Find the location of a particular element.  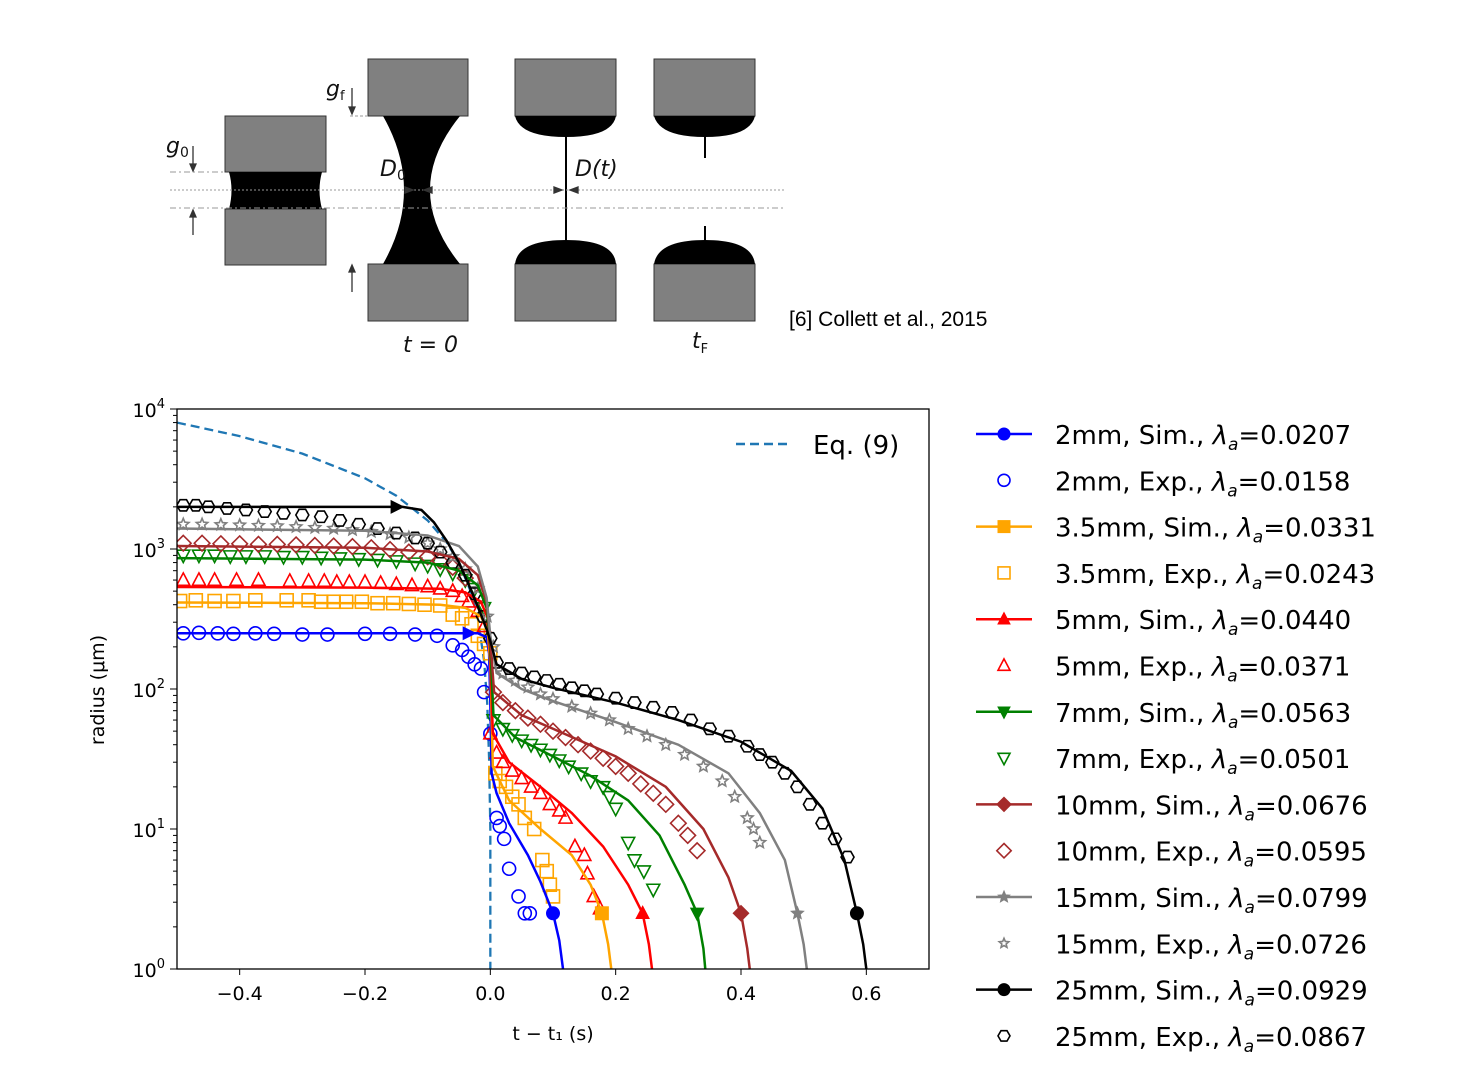

x-tick-label: −0.2 is located at coordinates (365, 994).